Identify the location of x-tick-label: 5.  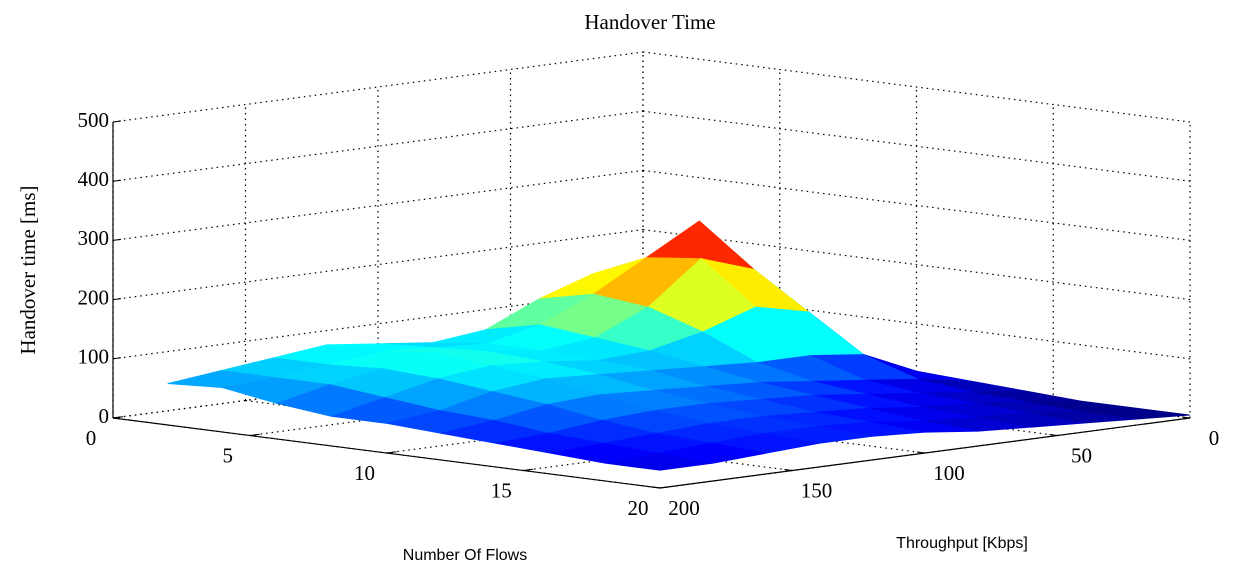
(228, 455).